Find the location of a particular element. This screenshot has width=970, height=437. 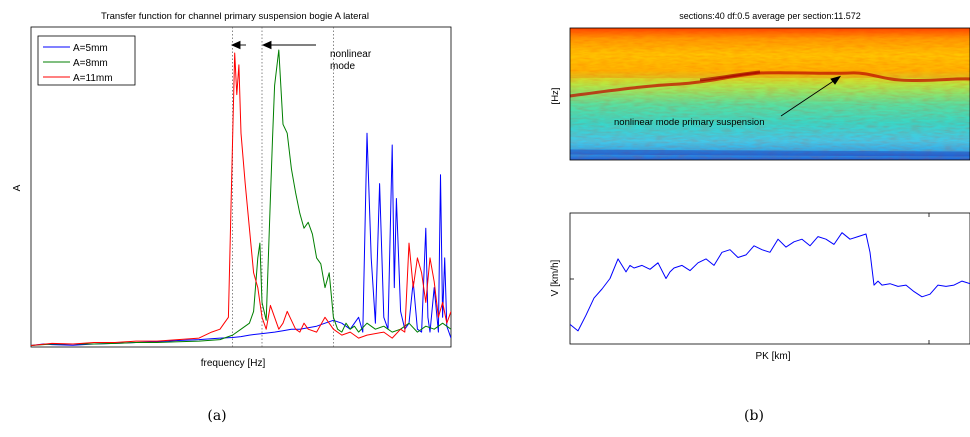

nonlinear-mode-ridge is located at coordinates (769, 84).